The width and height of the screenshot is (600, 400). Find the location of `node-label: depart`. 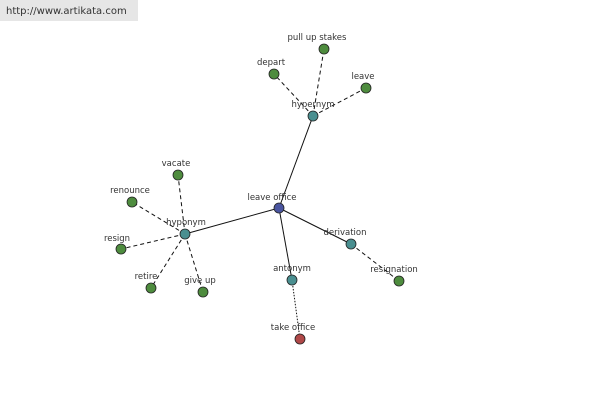

node-label: depart is located at coordinates (271, 63).